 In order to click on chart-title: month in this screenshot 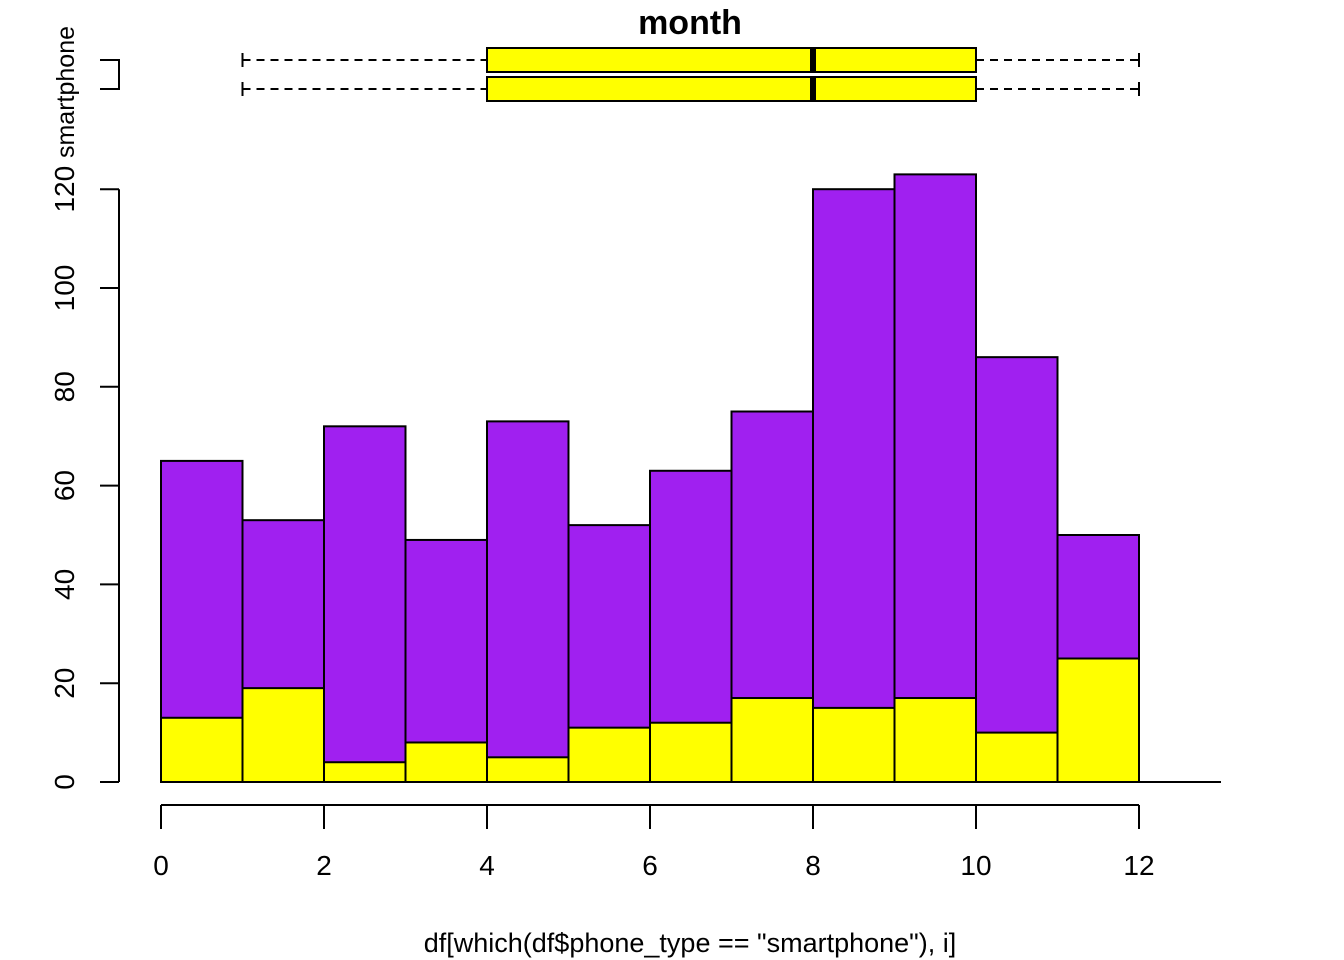, I will do `click(690, 23)`.